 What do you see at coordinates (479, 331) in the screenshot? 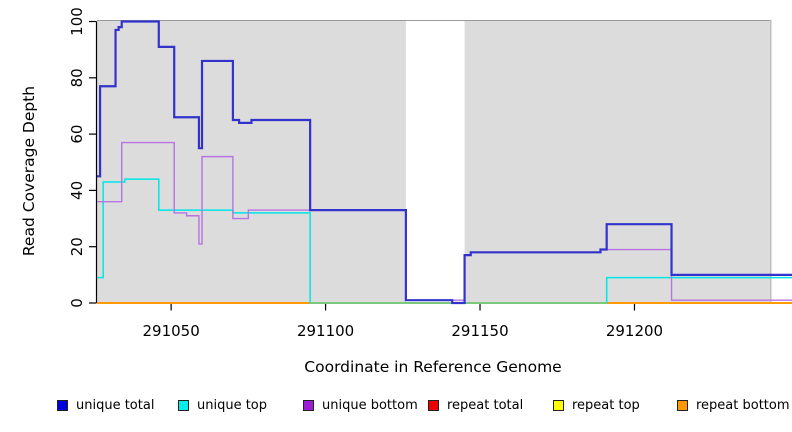
I see `x-tick-label: 291150` at bounding box center [479, 331].